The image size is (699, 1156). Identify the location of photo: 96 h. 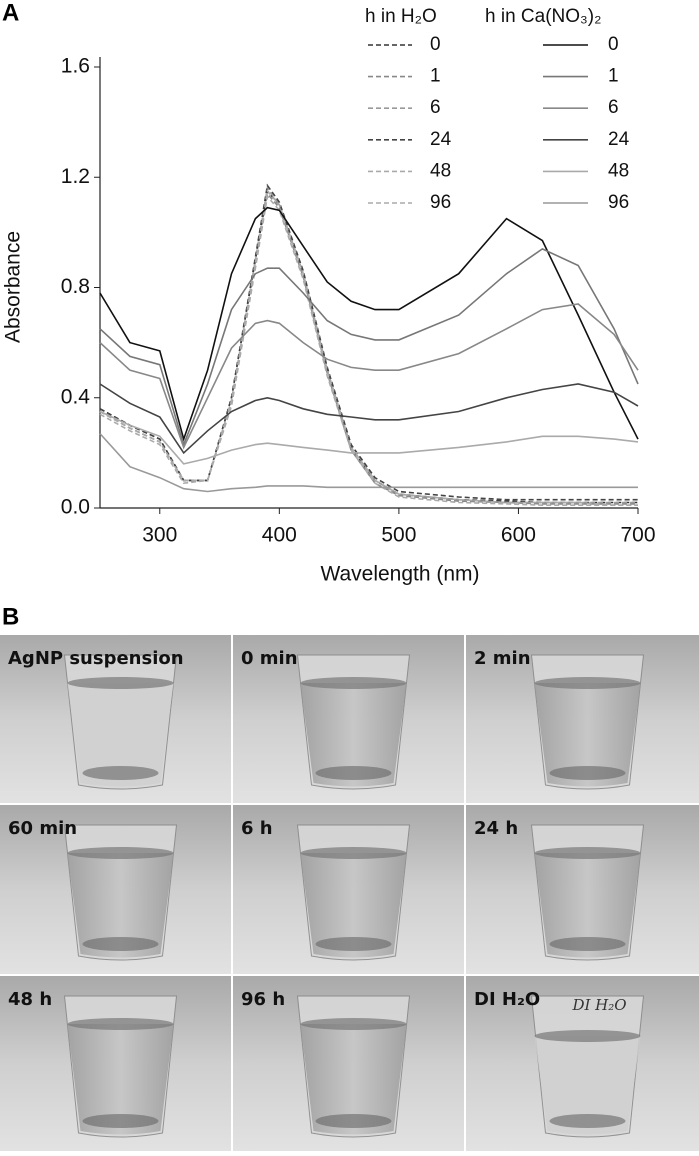
(348, 1063).